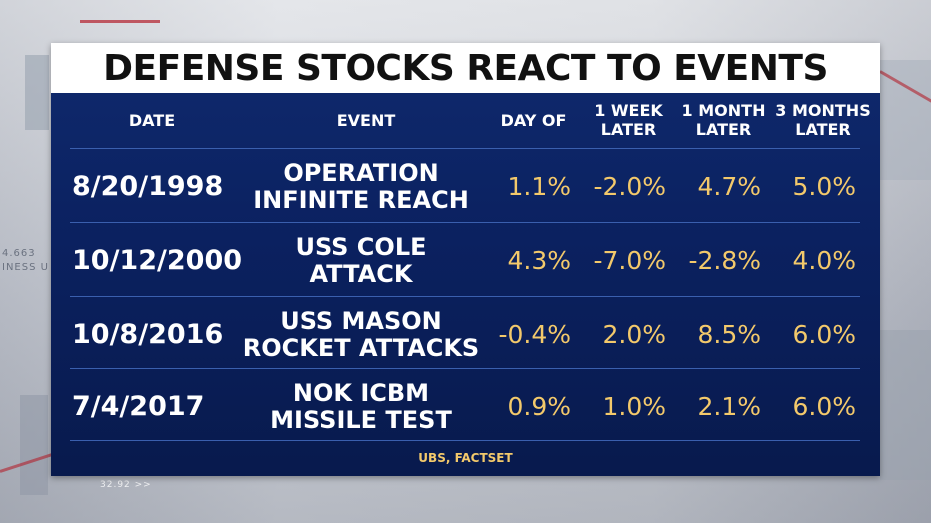 The image size is (931, 523). What do you see at coordinates (539, 260) in the screenshot?
I see `day-of-value: 4.3%` at bounding box center [539, 260].